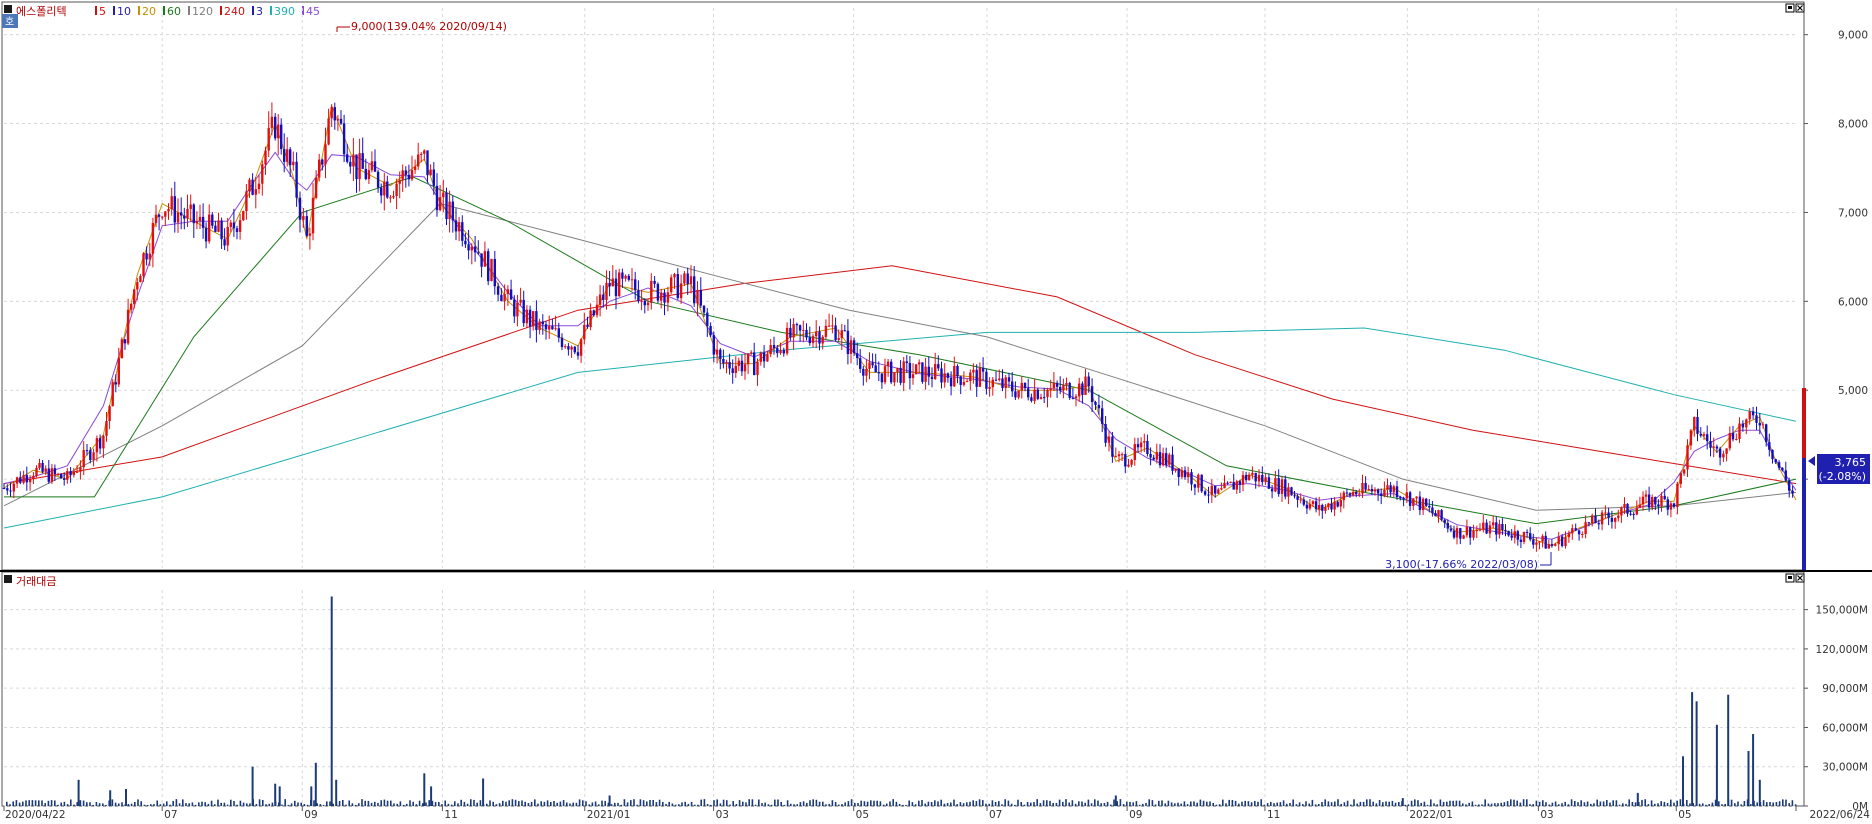  Describe the element at coordinates (1839, 814) in the screenshot. I see `x-tick-label-13: 2022/06/24` at that location.